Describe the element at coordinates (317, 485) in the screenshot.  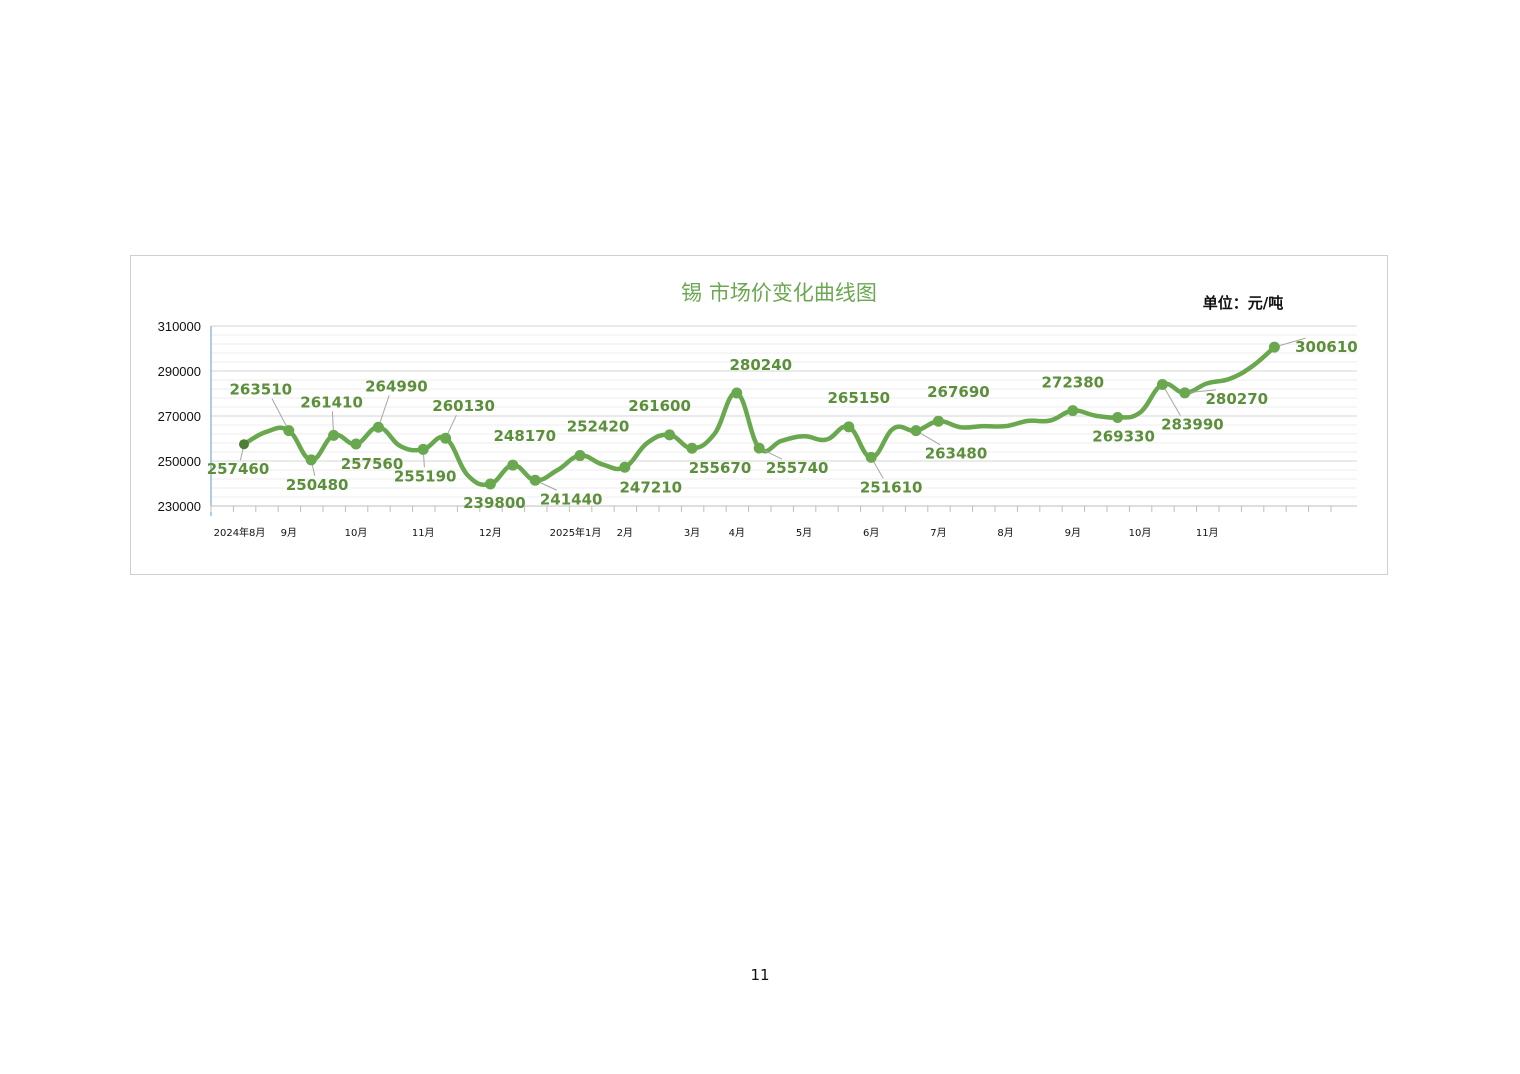
I see `data-label: 250480` at that location.